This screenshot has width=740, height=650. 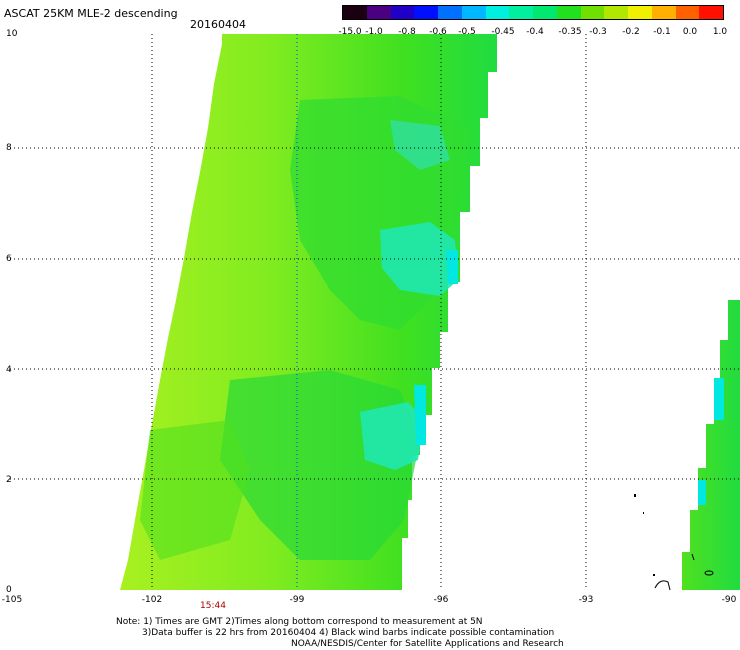 I want to click on color-scale-label: -0.3, so click(x=598, y=32).